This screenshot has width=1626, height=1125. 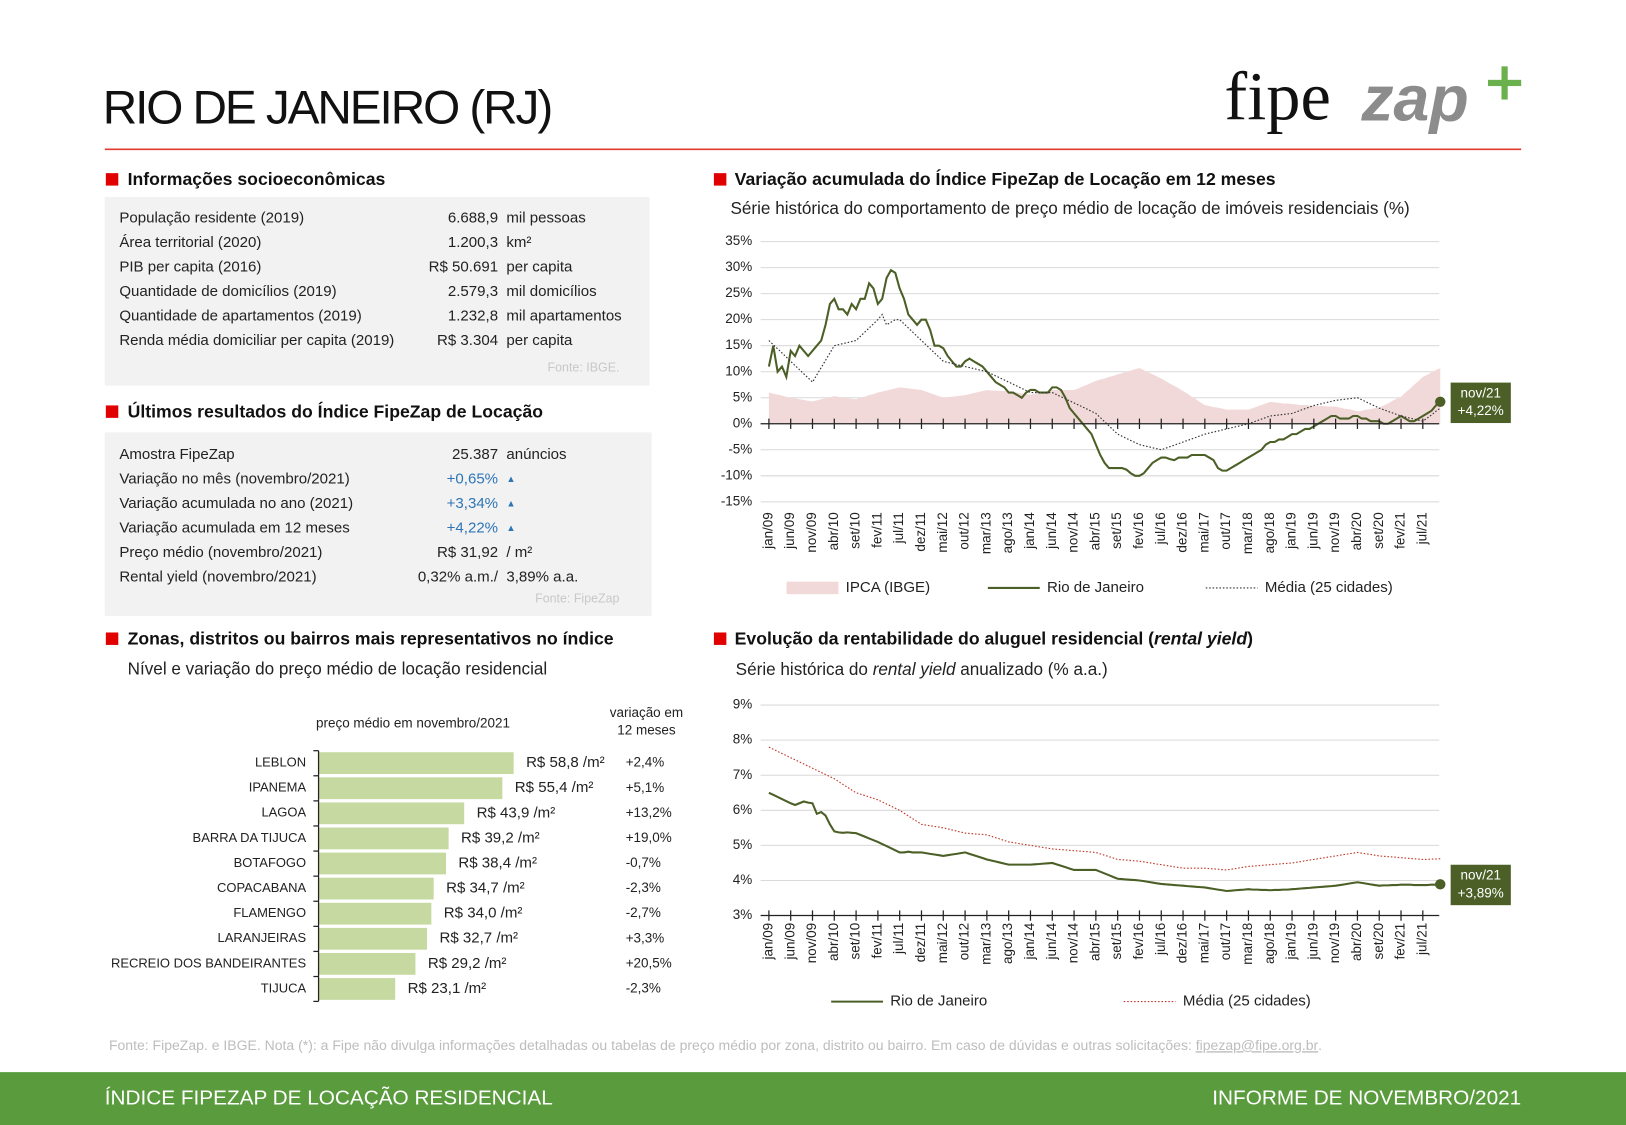 I want to click on info-unit: mil domicílios, so click(x=551, y=291).